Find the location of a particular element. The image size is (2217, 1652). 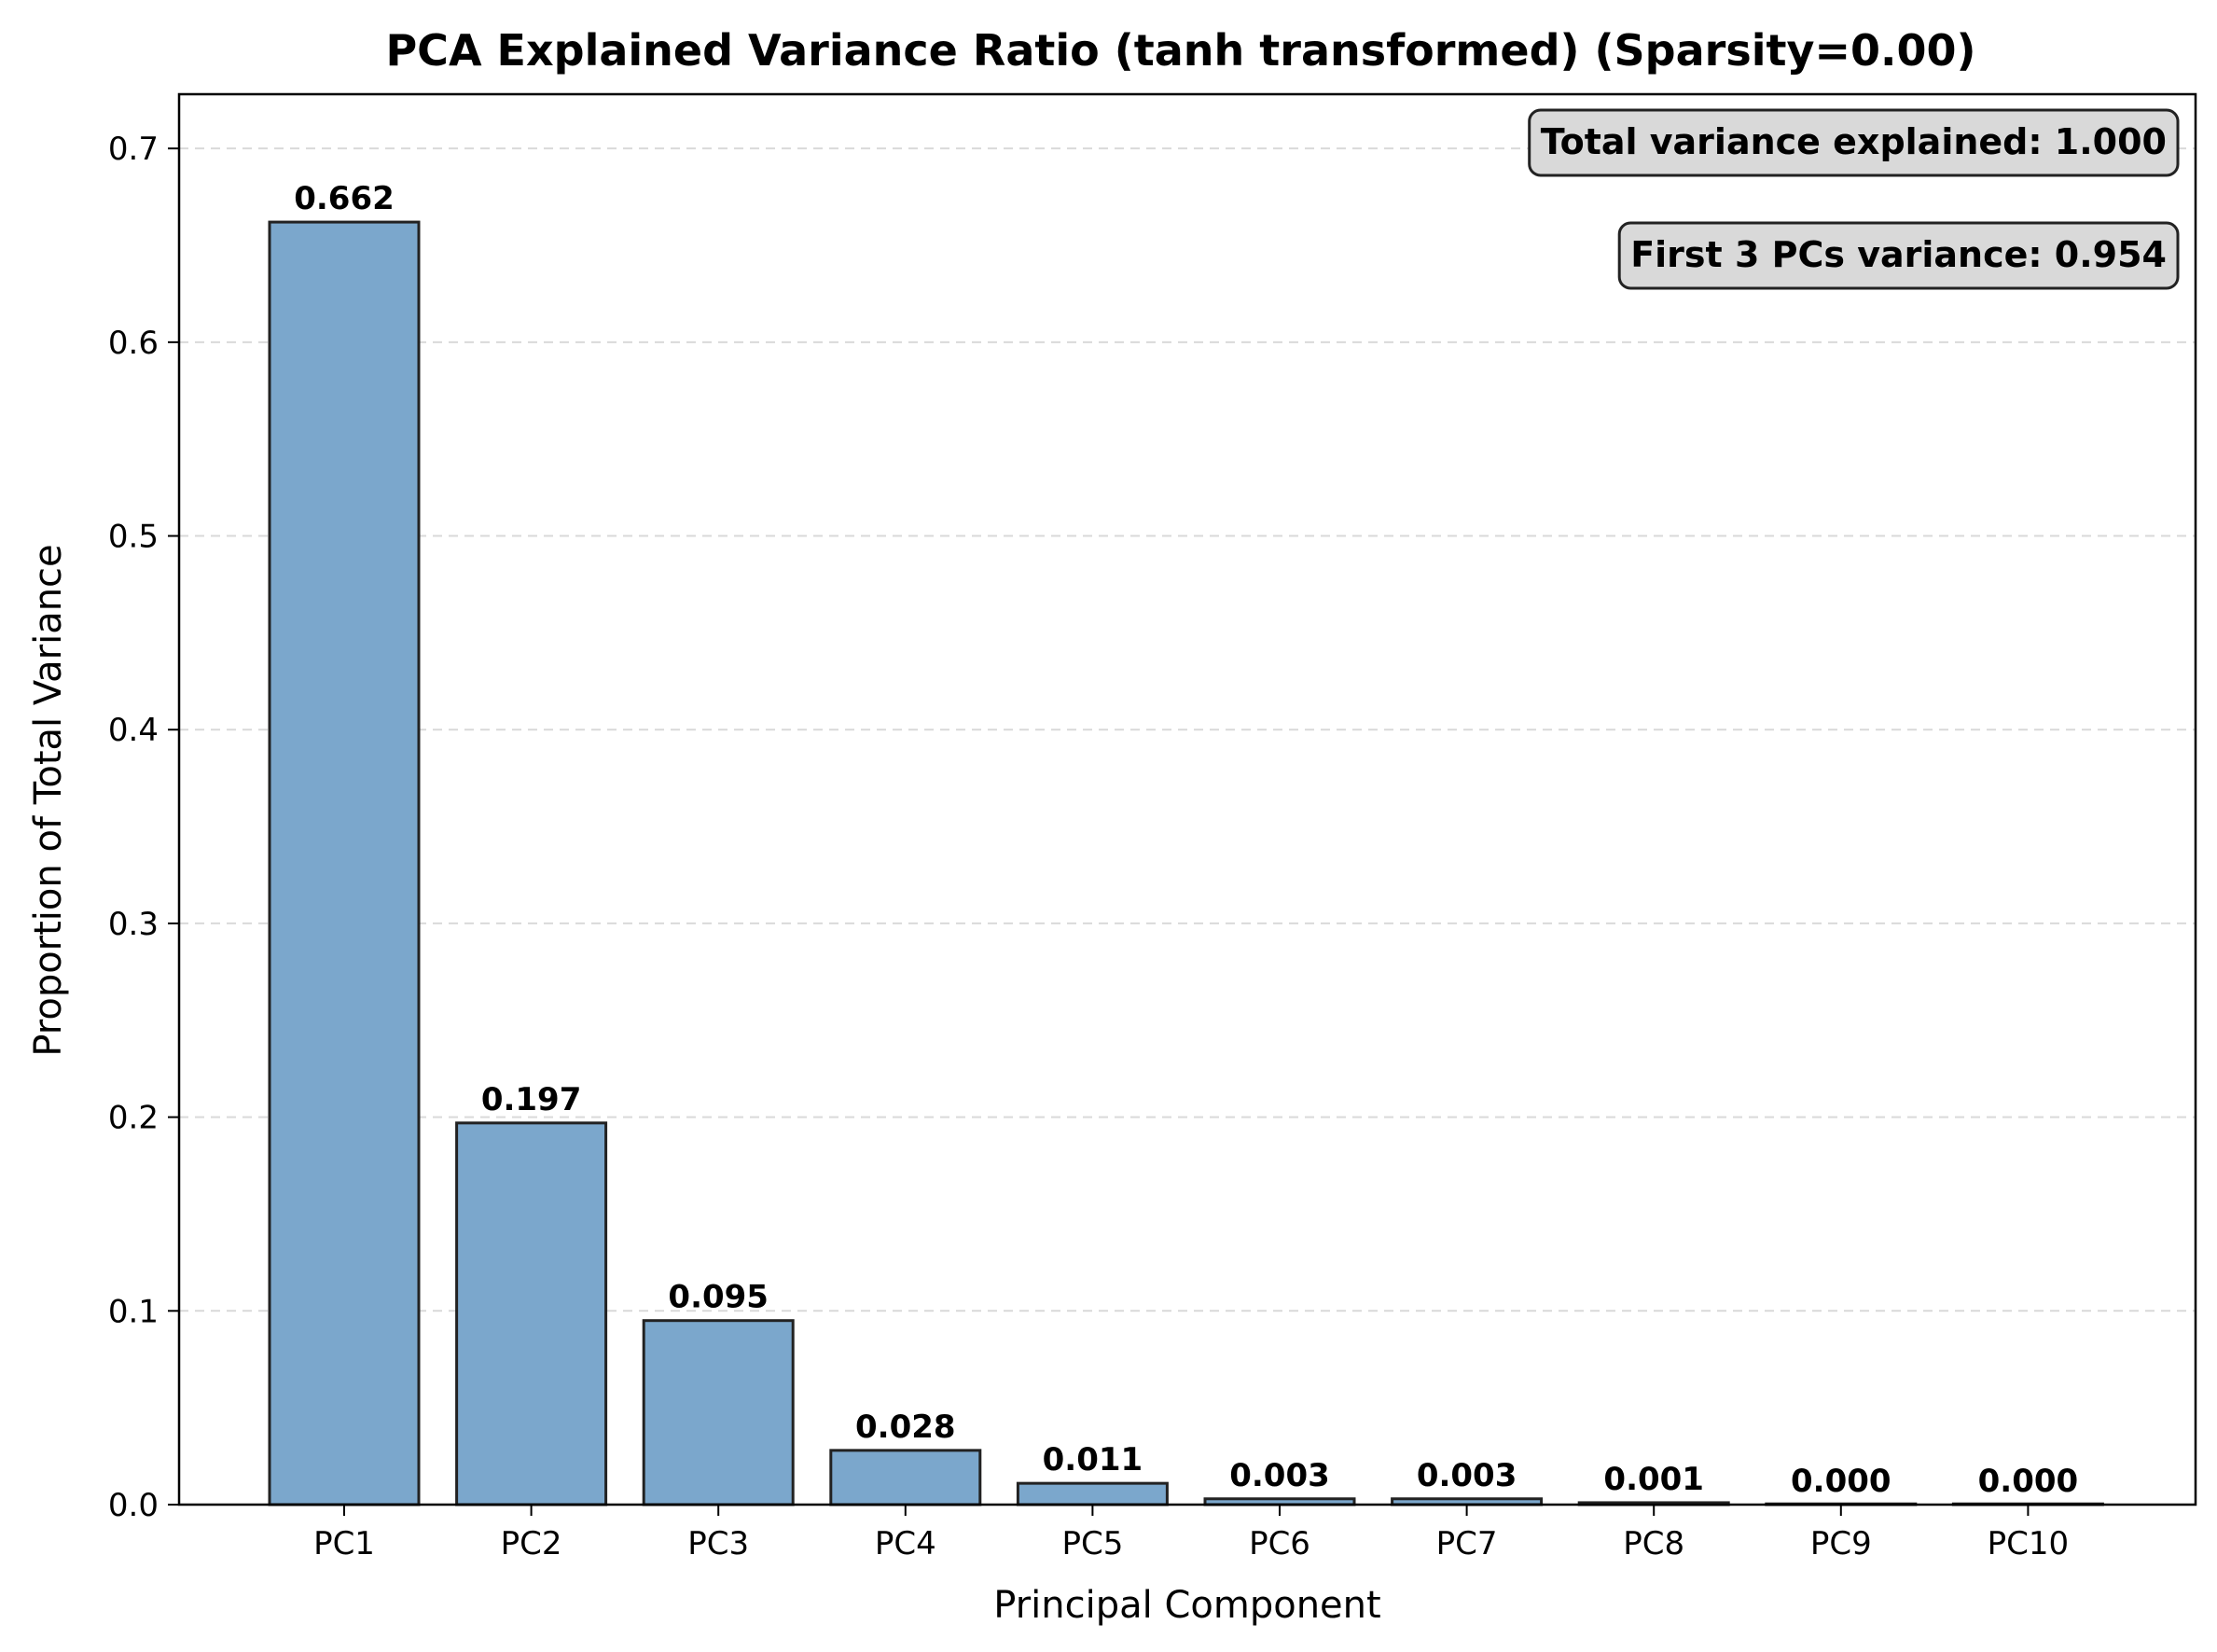

x-tick-label: PC1 is located at coordinates (344, 1543).